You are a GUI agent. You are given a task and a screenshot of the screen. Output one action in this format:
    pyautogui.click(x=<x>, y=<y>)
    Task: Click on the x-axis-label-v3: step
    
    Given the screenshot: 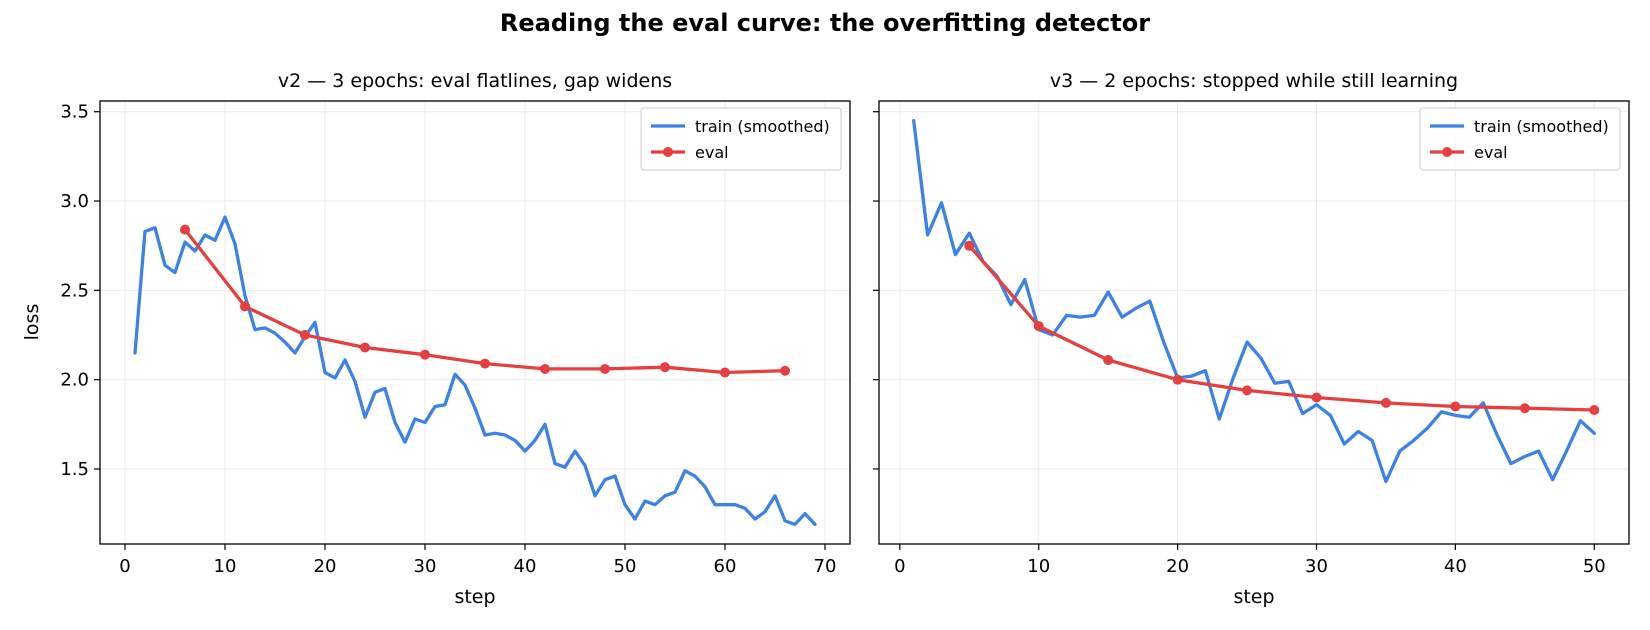 What is the action you would take?
    pyautogui.click(x=1253, y=597)
    